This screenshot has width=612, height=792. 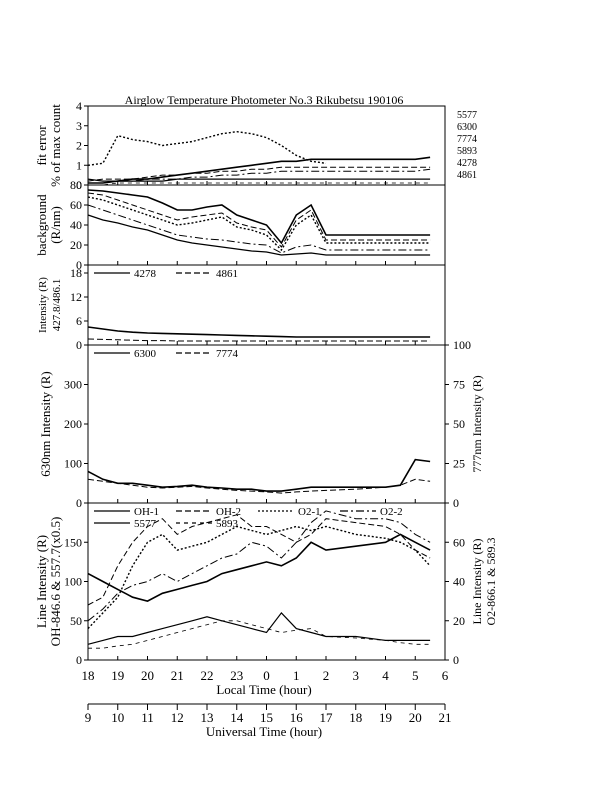 What do you see at coordinates (462, 345) in the screenshot?
I see `panel-4-y2tick-label: 100` at bounding box center [462, 345].